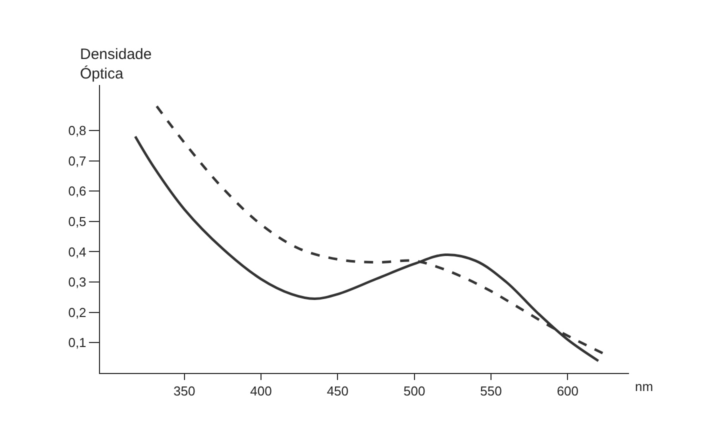  I want to click on x-tick-label: 500, so click(414, 391).